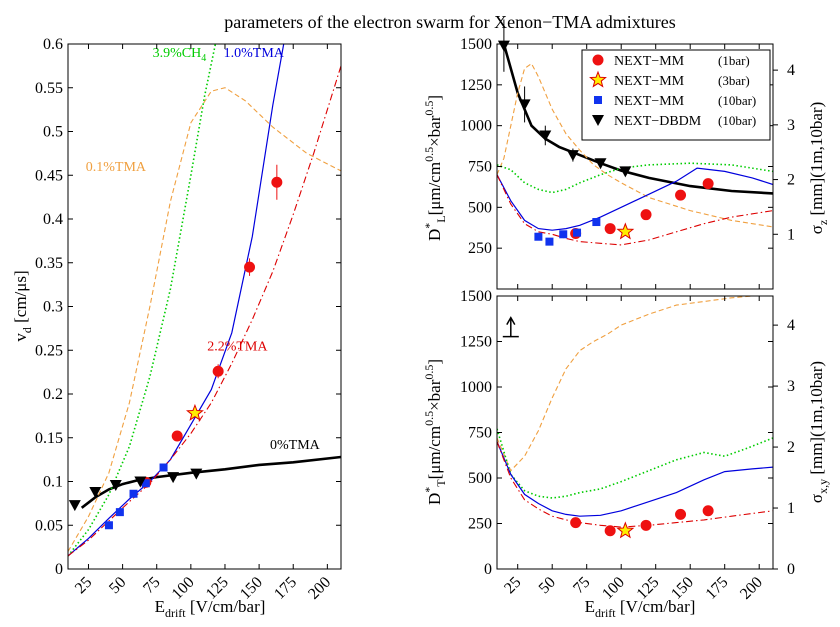 The image size is (840, 627). Describe the element at coordinates (22, 305) in the screenshot. I see `panel-left-ylabel: vd [cm/μs]` at that location.